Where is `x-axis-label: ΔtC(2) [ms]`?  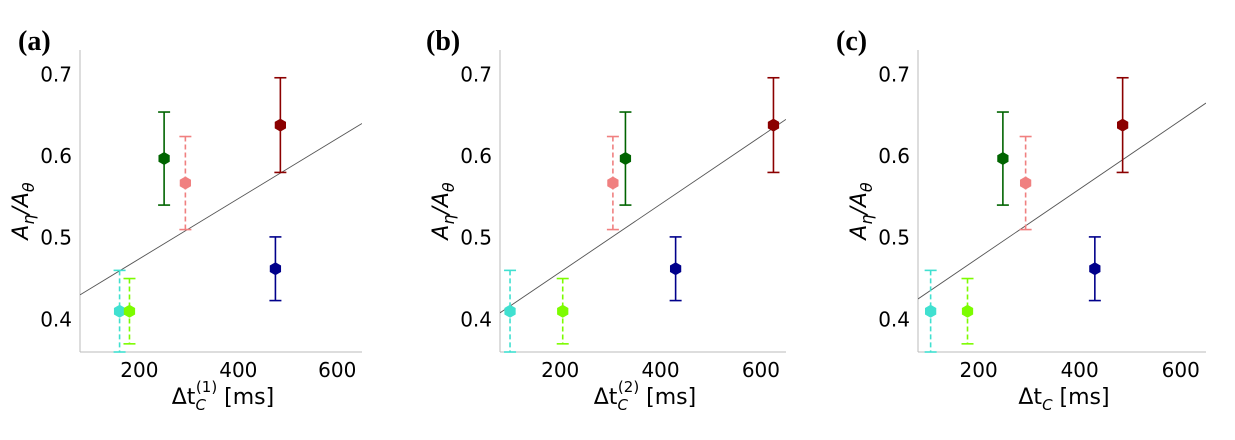 x-axis-label: ΔtC(2) [ms] is located at coordinates (645, 396).